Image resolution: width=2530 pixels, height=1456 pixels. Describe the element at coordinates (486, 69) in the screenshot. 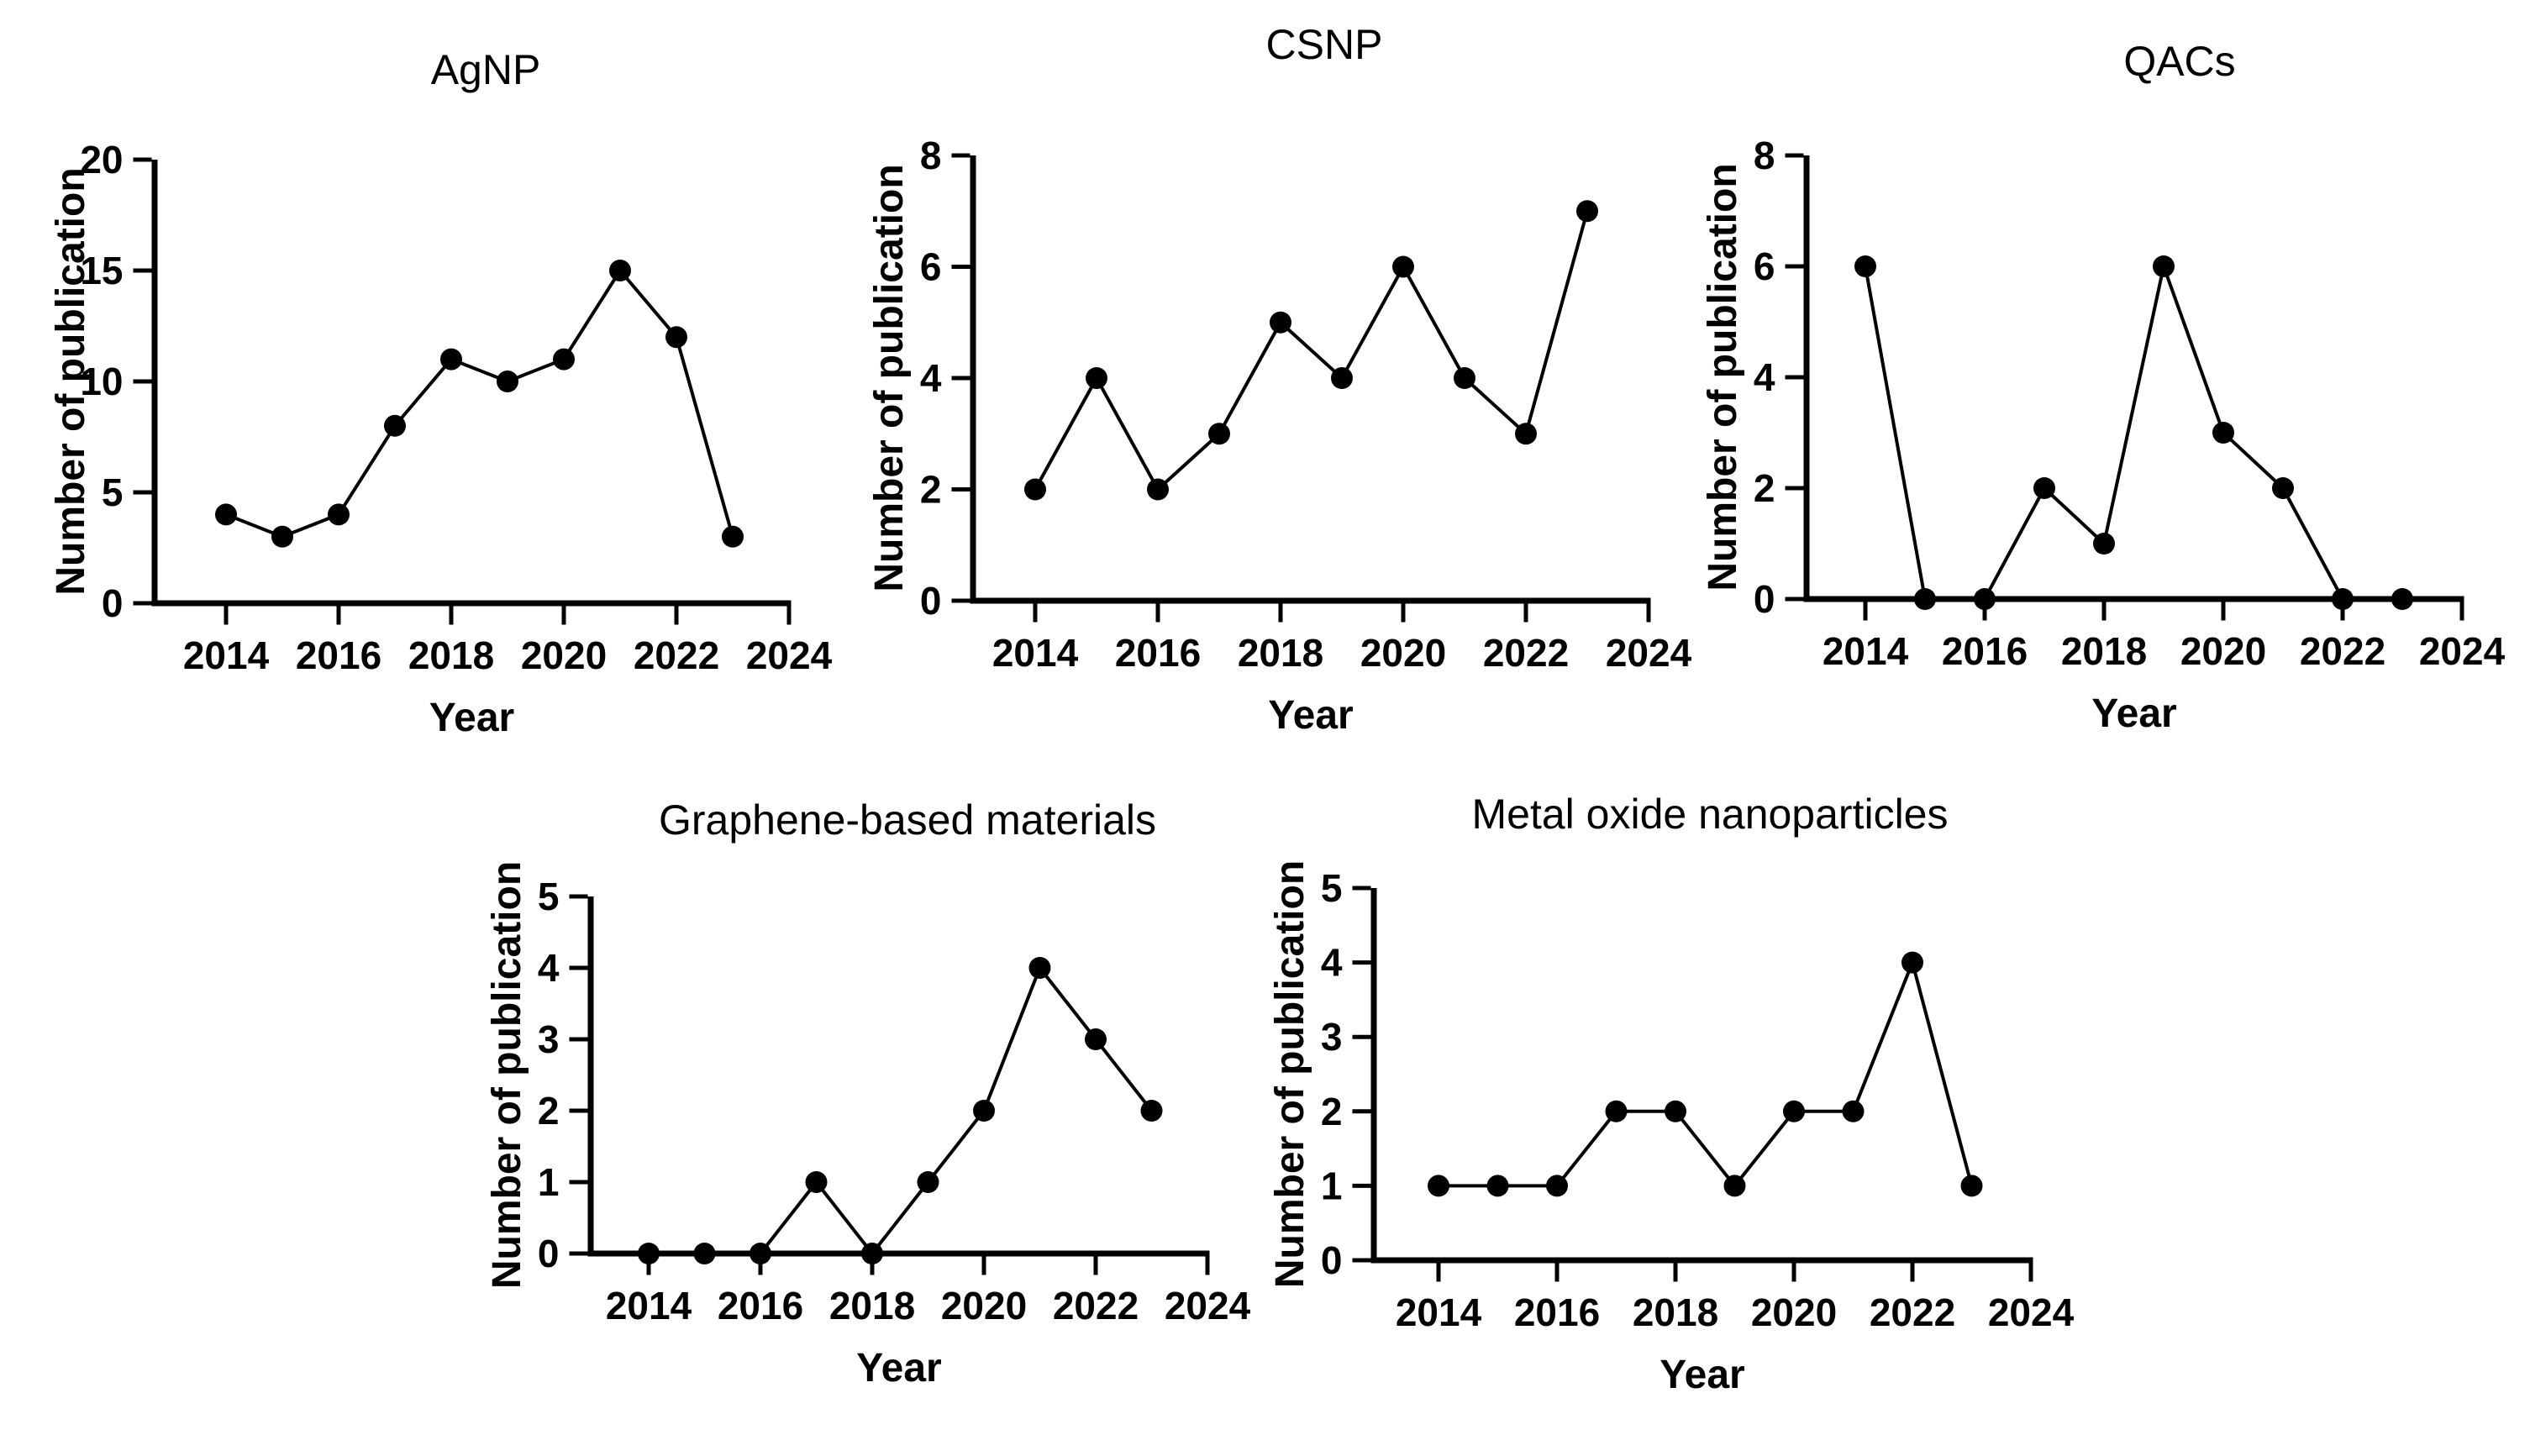

I see `chart-title: AgNP` at that location.